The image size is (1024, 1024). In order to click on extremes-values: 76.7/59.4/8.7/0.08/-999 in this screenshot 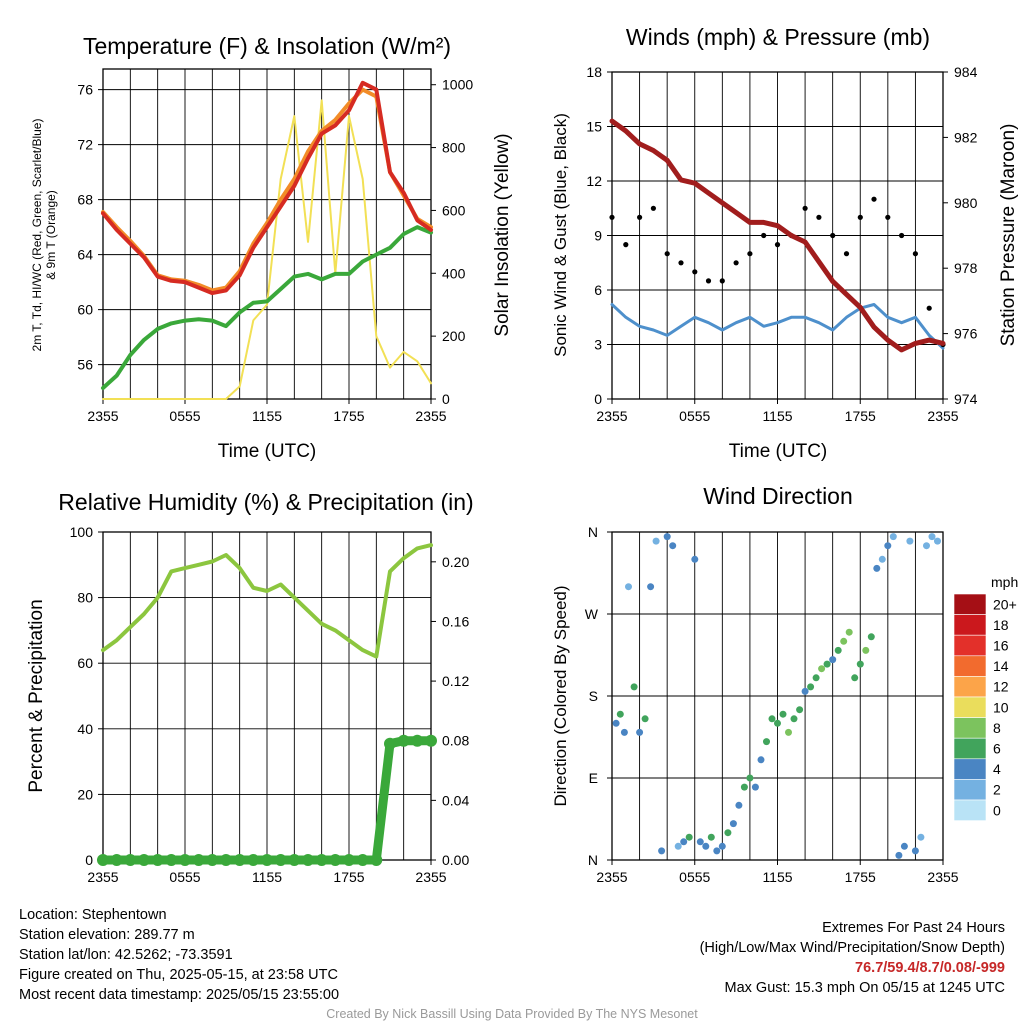, I will do `click(930, 968)`.